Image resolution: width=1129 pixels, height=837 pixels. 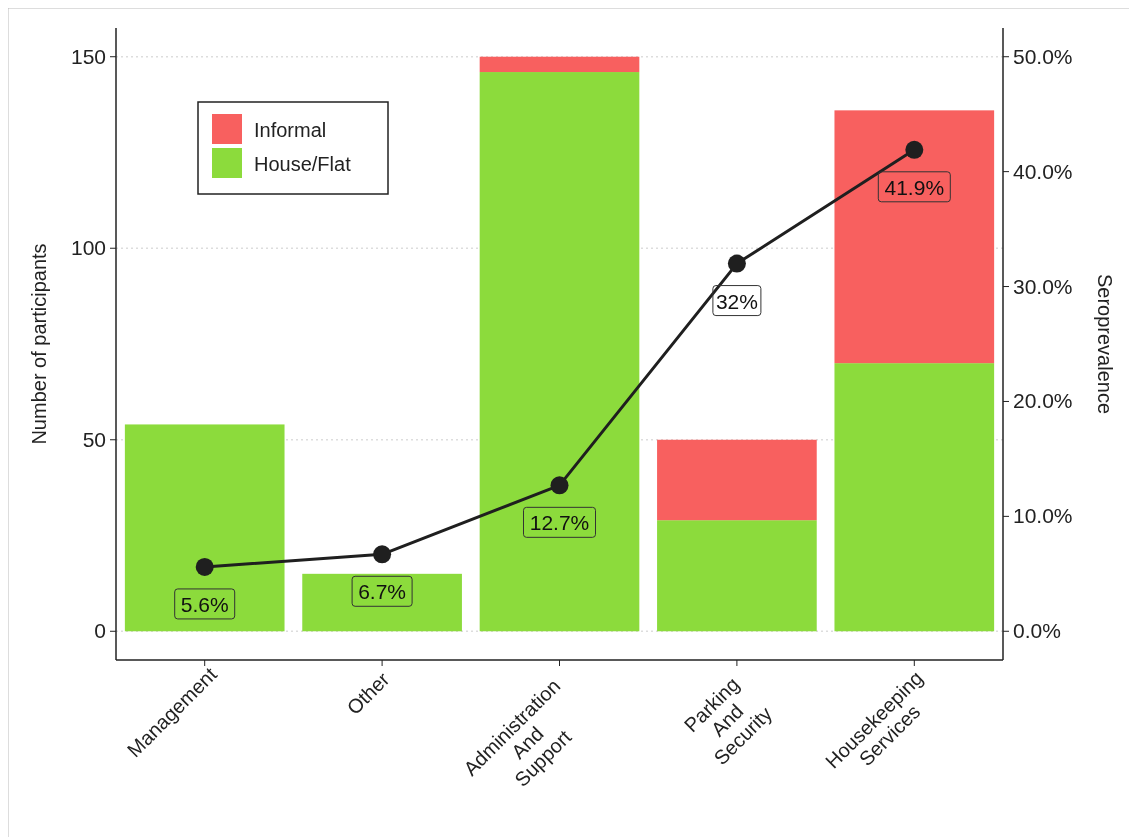 What do you see at coordinates (1043, 286) in the screenshot?
I see `y2-tick-label: 30.0%` at bounding box center [1043, 286].